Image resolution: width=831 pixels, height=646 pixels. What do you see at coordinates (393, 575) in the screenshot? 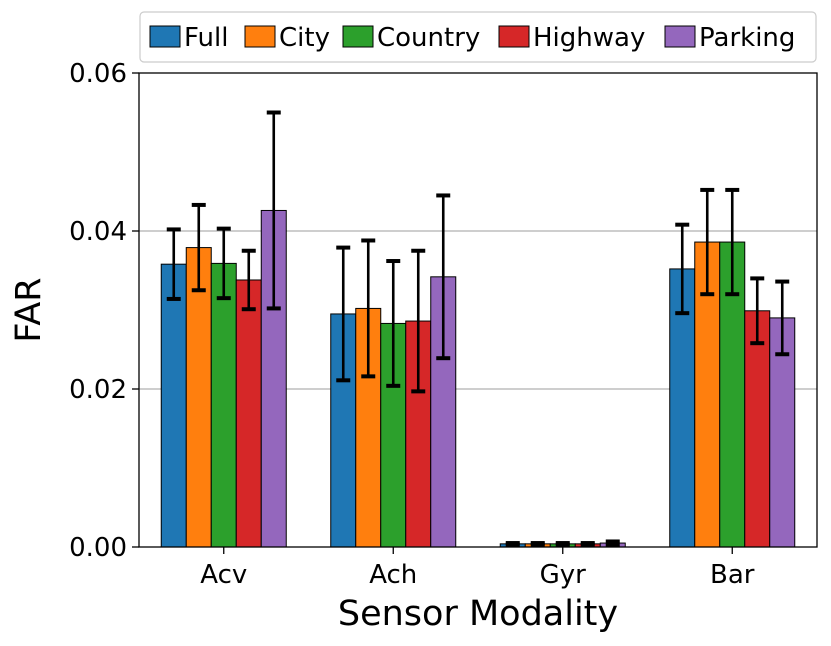
I see `x-tick-label: Ach` at bounding box center [393, 575].